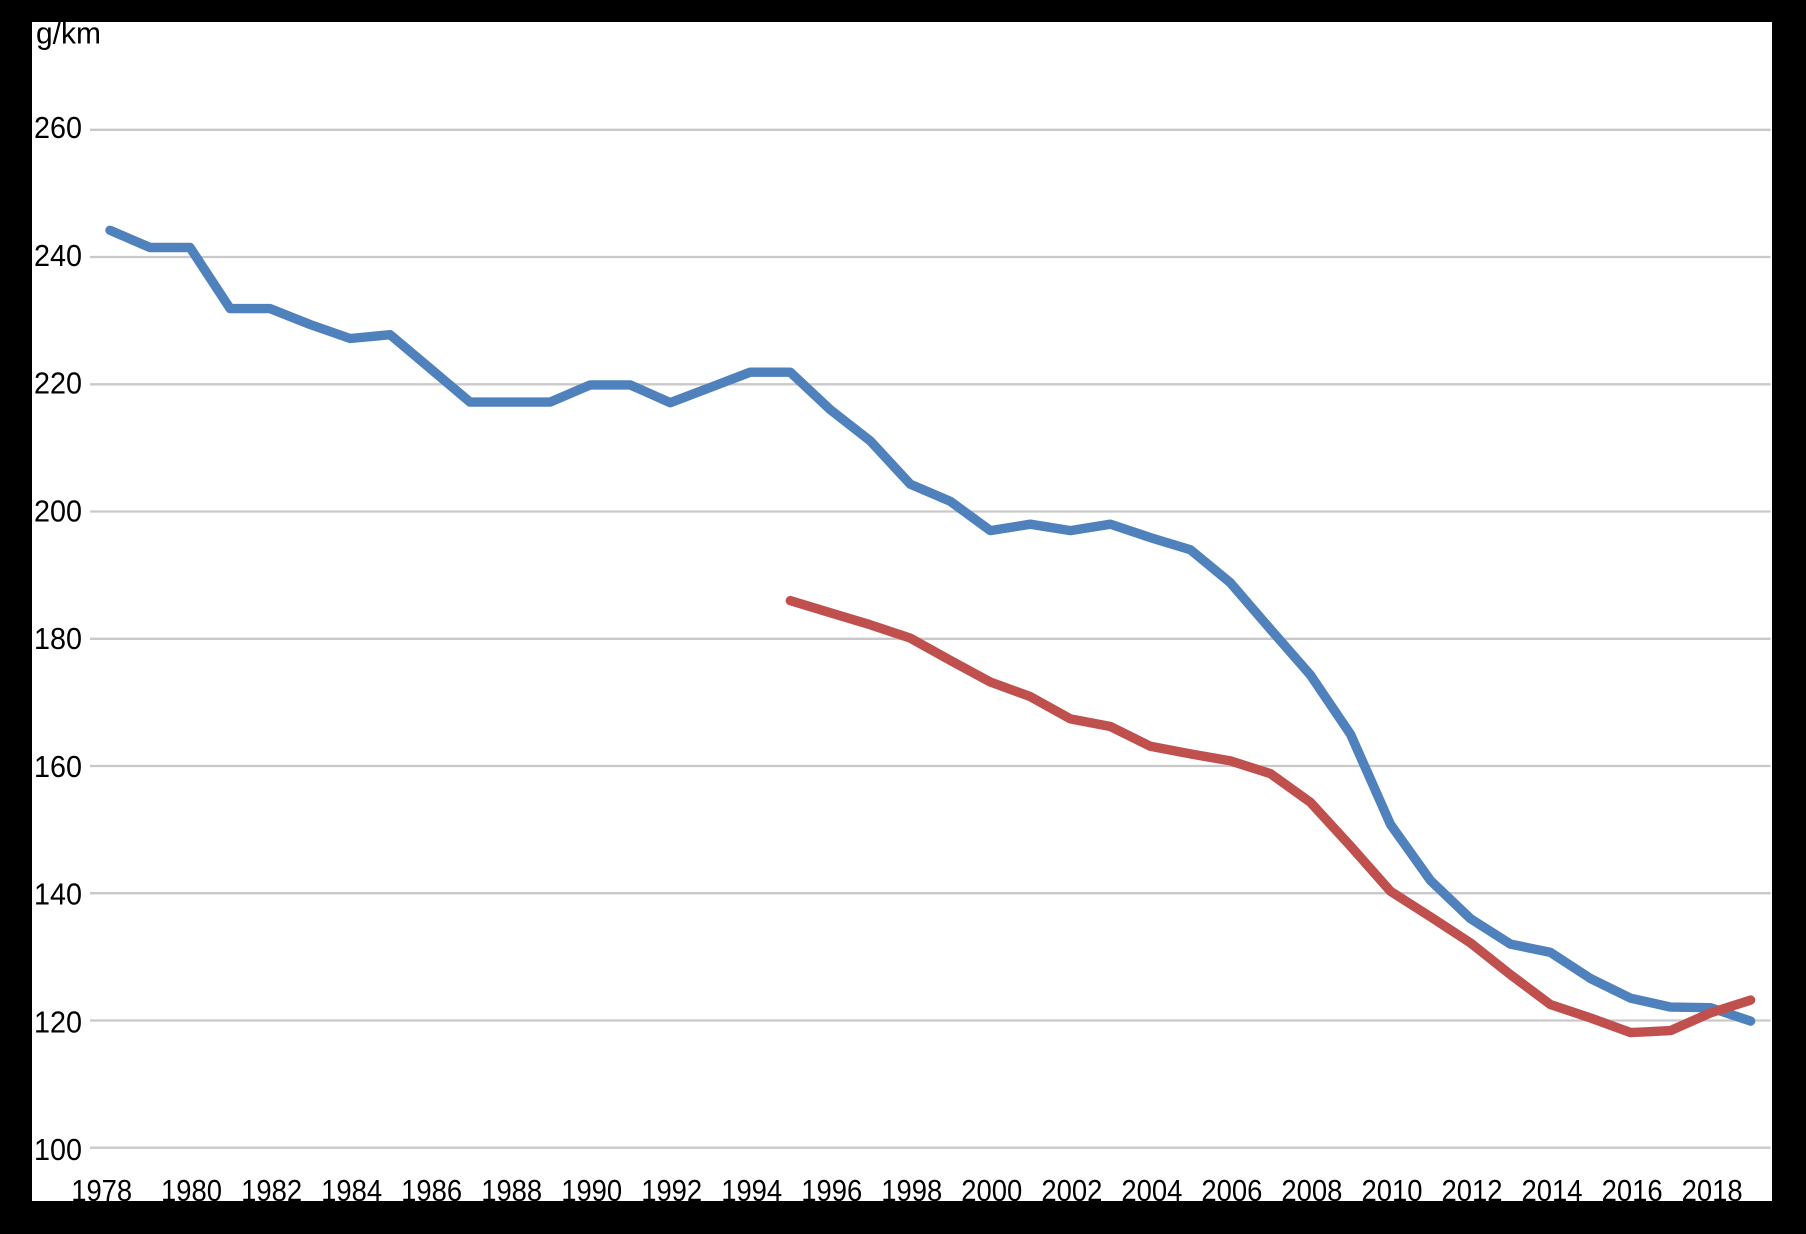  Describe the element at coordinates (1071, 1190) in the screenshot. I see `svg-text: 2002` at that location.